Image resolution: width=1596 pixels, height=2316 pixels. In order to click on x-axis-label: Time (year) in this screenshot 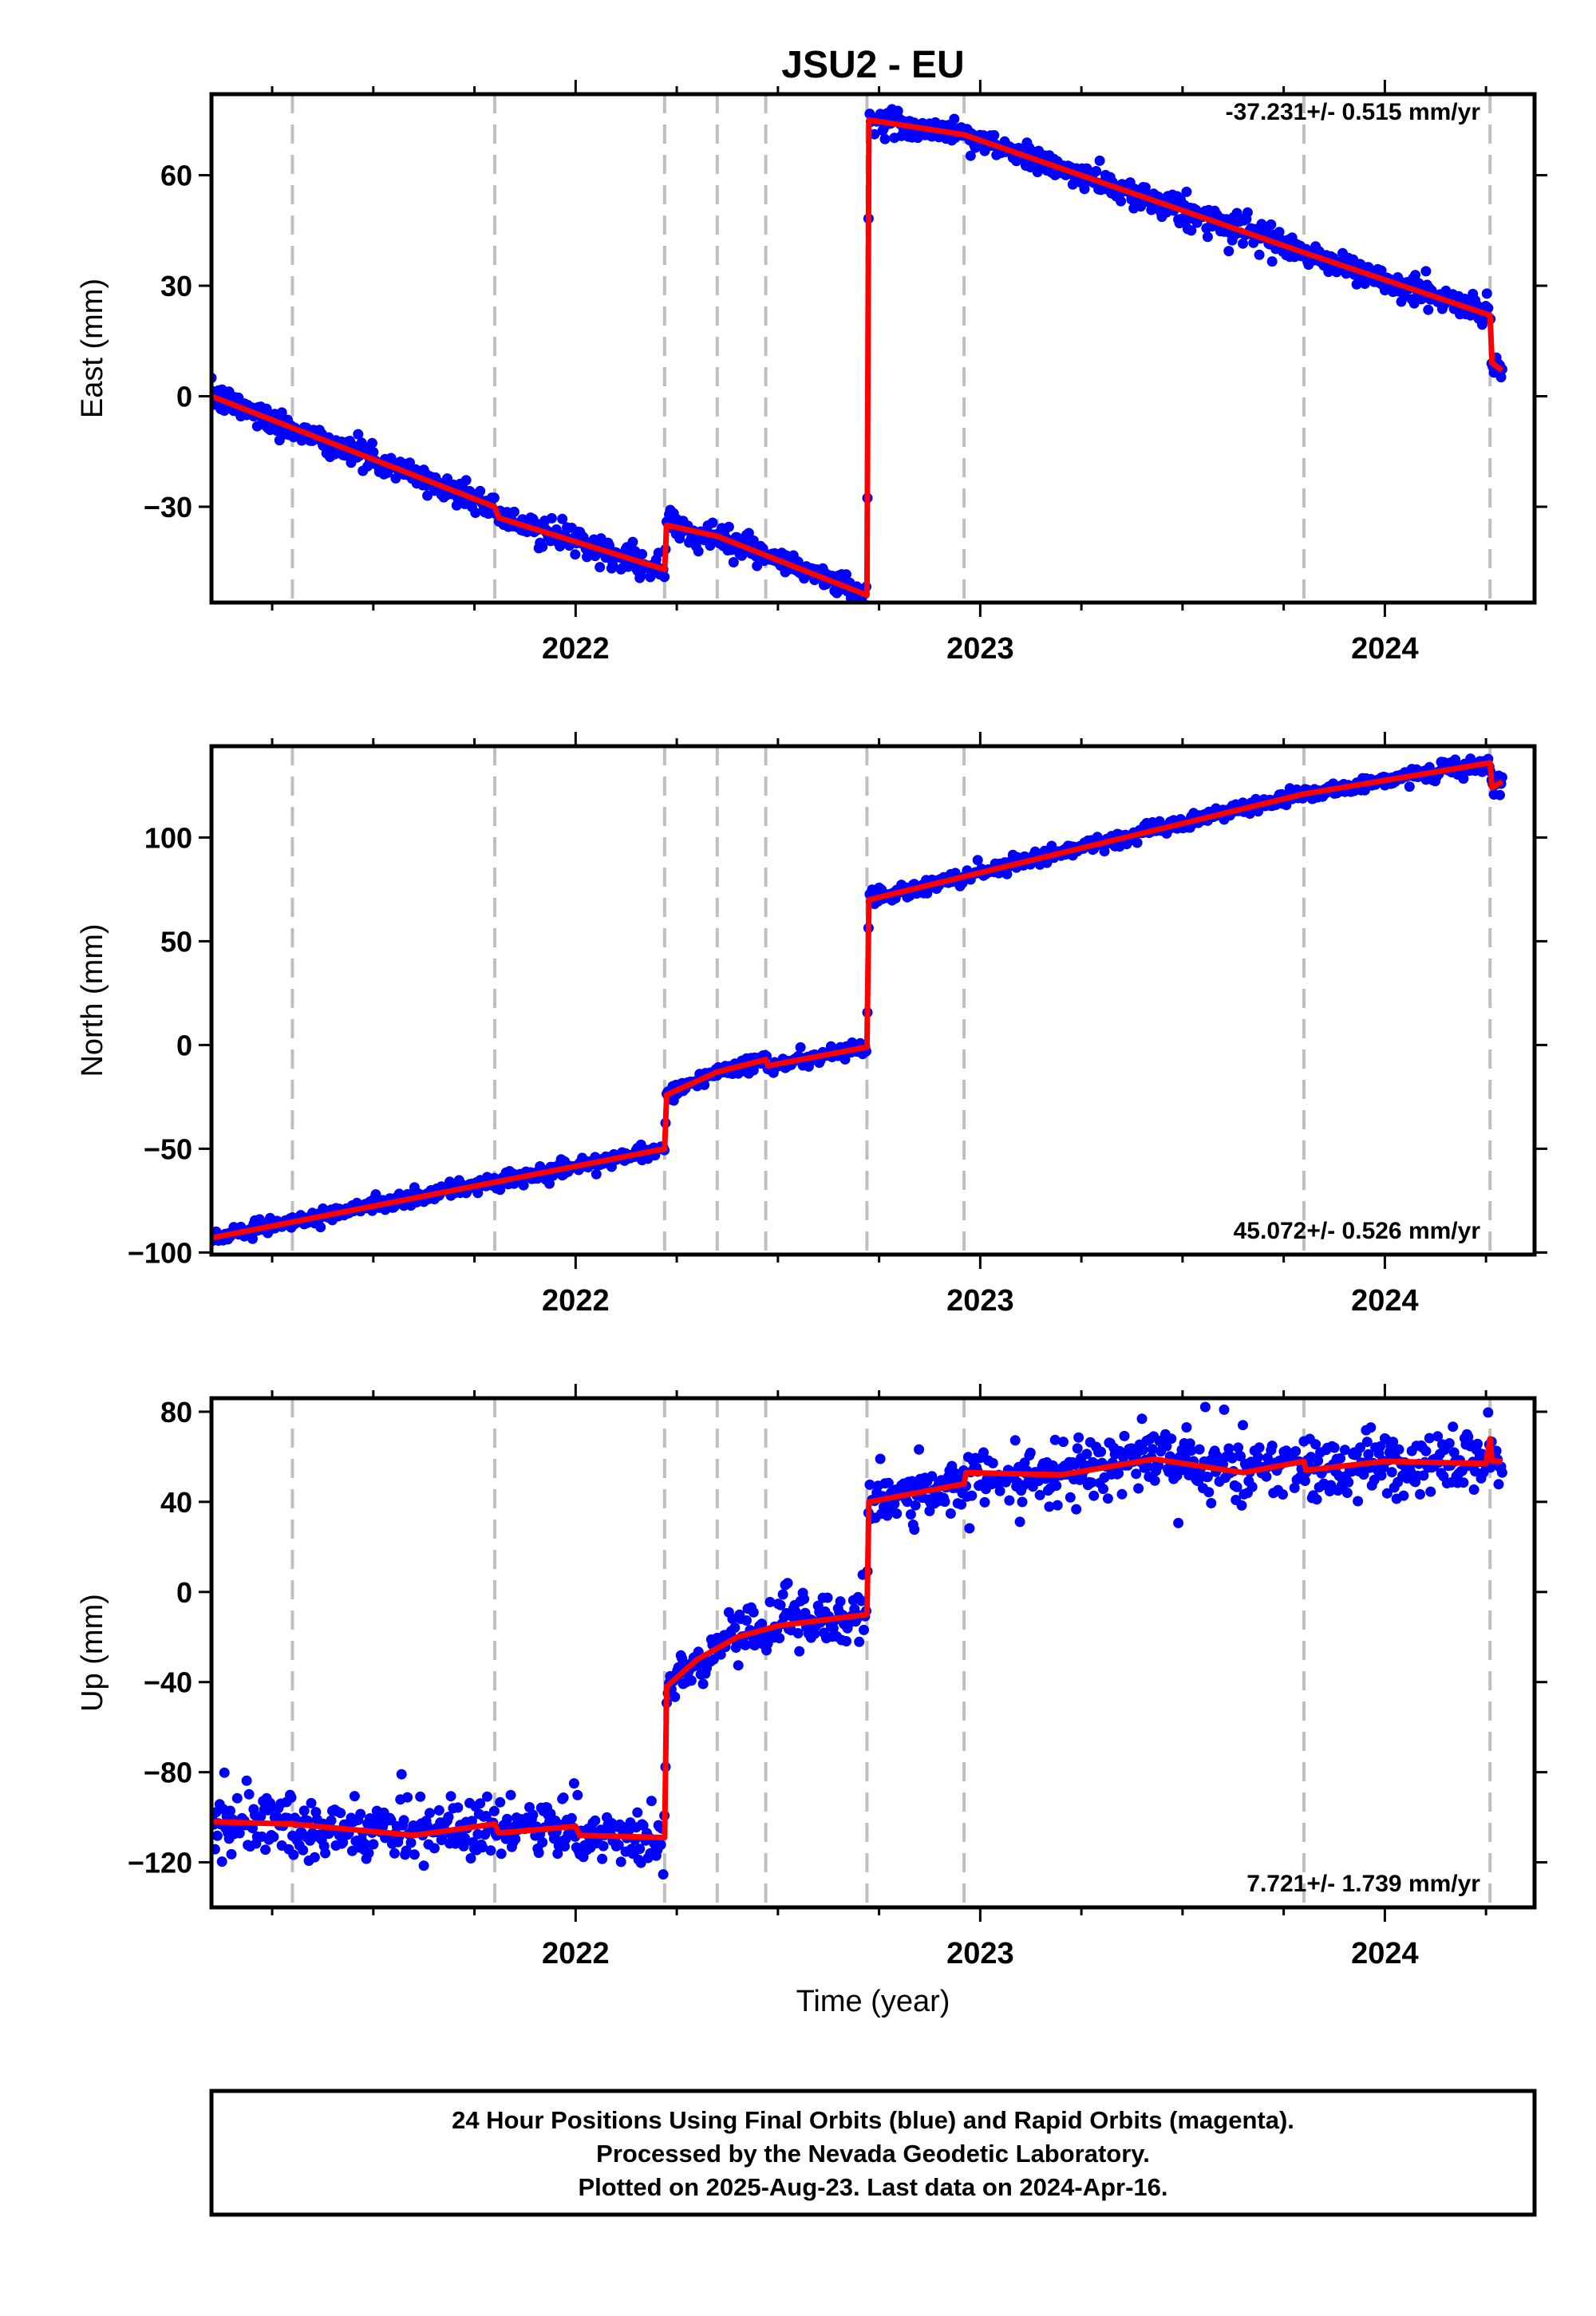, I will do `click(873, 2001)`.